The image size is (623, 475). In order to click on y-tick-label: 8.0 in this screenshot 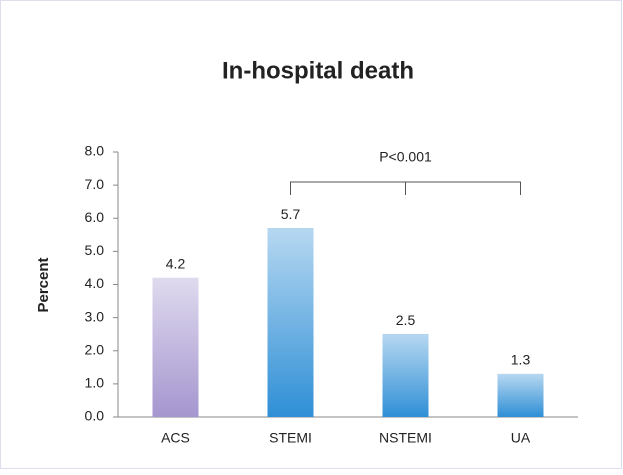, I will do `click(95, 151)`.